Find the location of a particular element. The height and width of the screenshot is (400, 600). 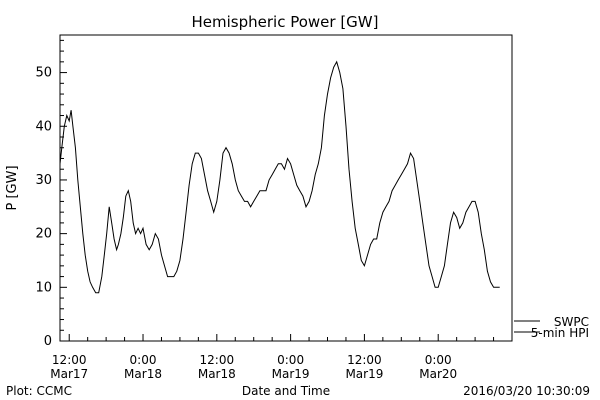

x-axis-label: Date and Time is located at coordinates (286, 391).